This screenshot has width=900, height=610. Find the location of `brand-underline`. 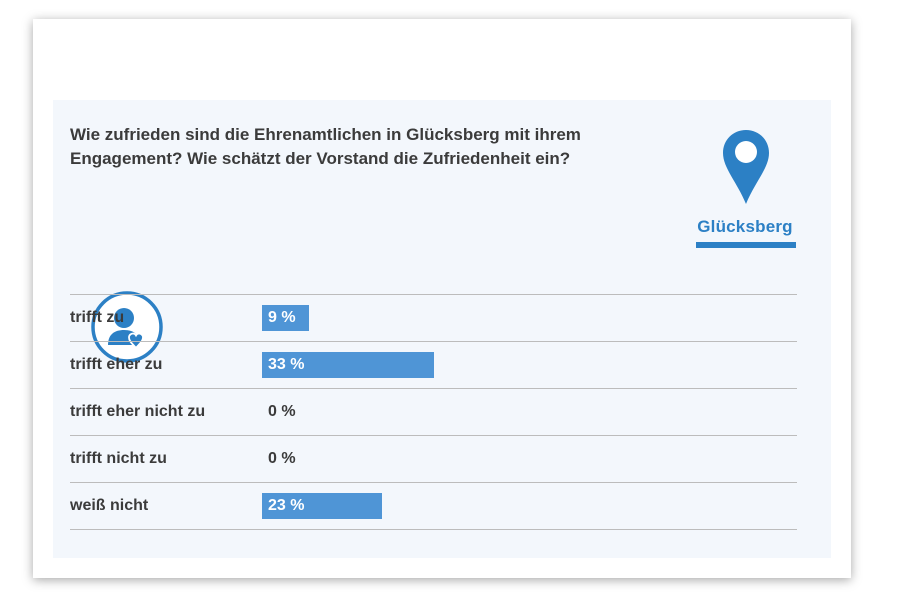

brand-underline is located at coordinates (746, 245).